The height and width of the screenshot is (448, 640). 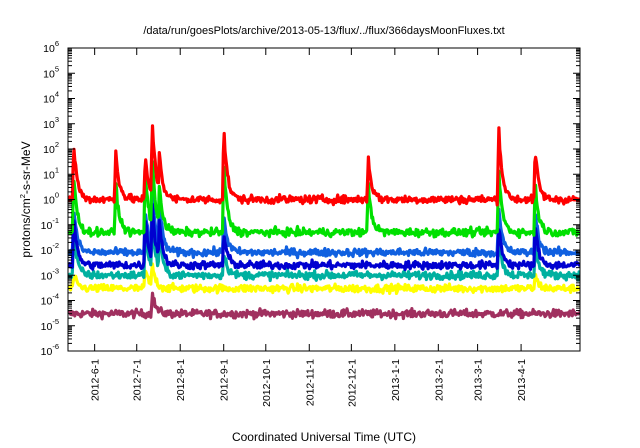 I want to click on y-tick-label-8: 10², so click(x=51, y=148).